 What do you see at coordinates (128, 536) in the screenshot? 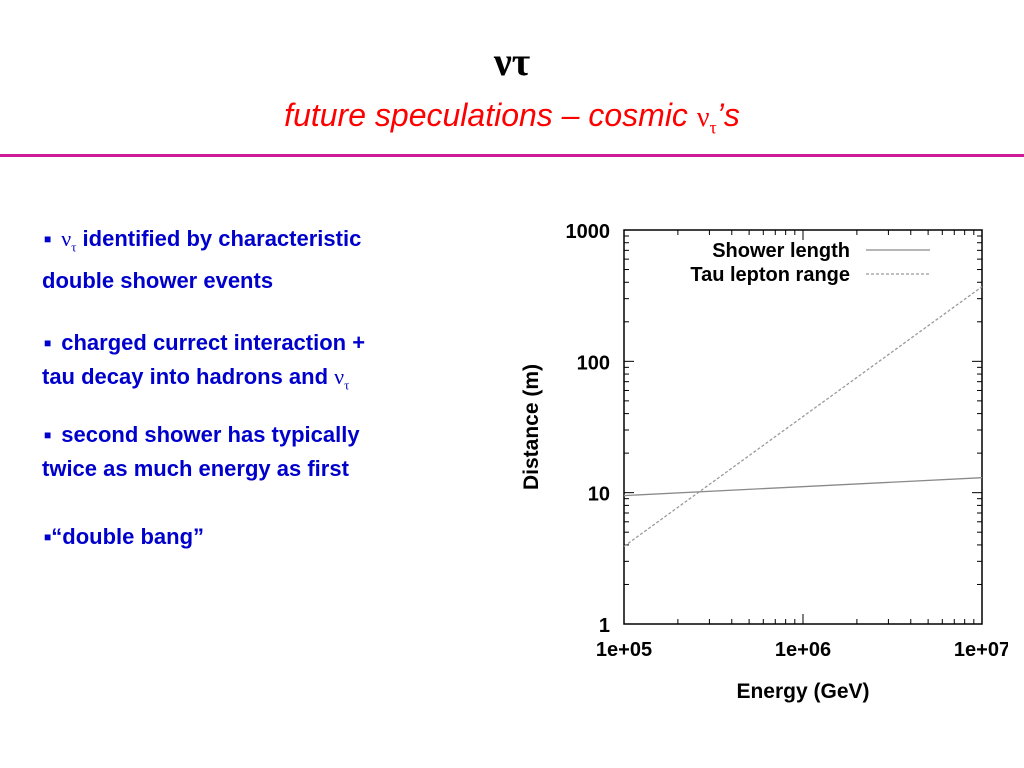
I see `bullet-text: “double bang”` at bounding box center [128, 536].